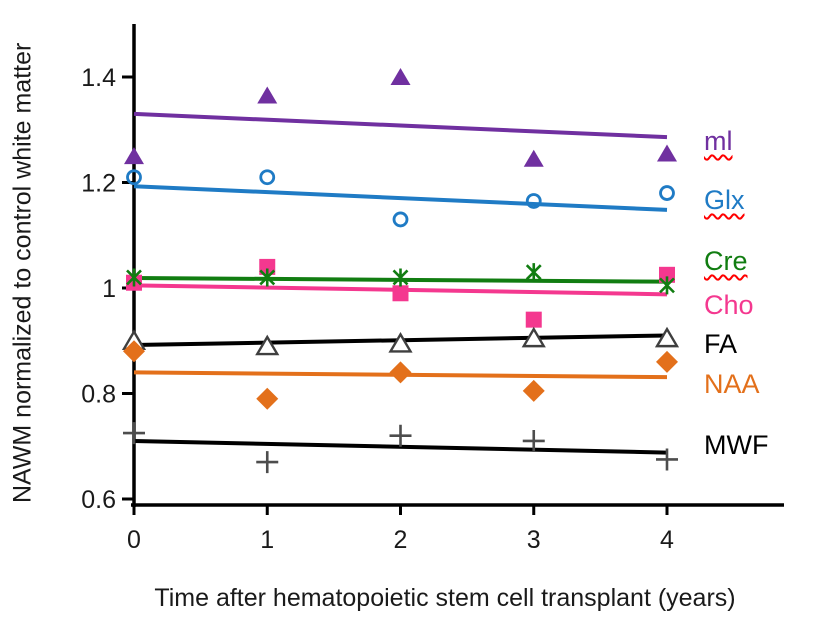 This screenshot has width=815, height=632. Describe the element at coordinates (109, 289) in the screenshot. I see `y-tick-label: 1` at that location.